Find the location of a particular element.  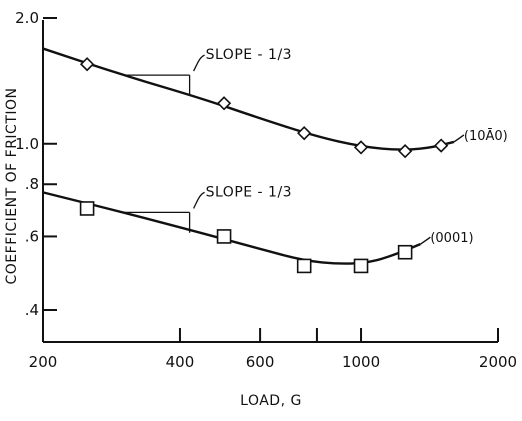

x-ticks: 200 400 600 1000 2000 is located at coordinates (273, 349).